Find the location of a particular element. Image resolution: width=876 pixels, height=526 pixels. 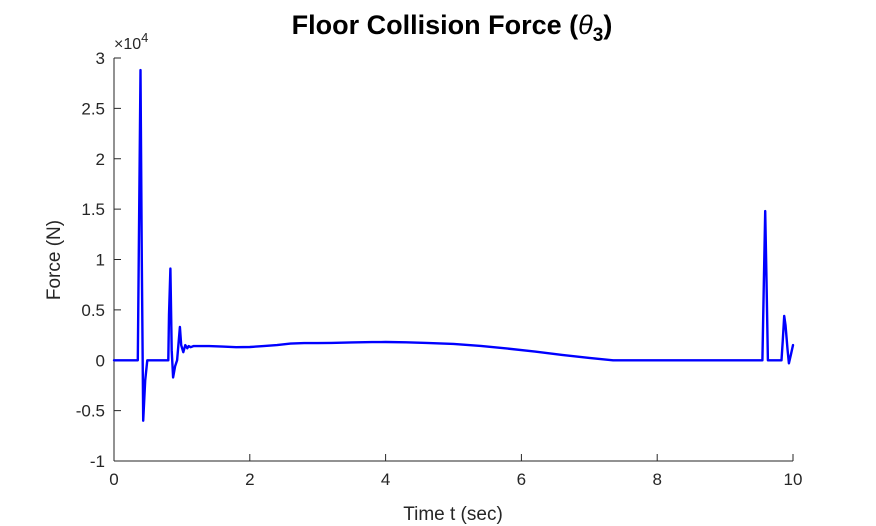

y-tick-label: 3 is located at coordinates (100, 58).